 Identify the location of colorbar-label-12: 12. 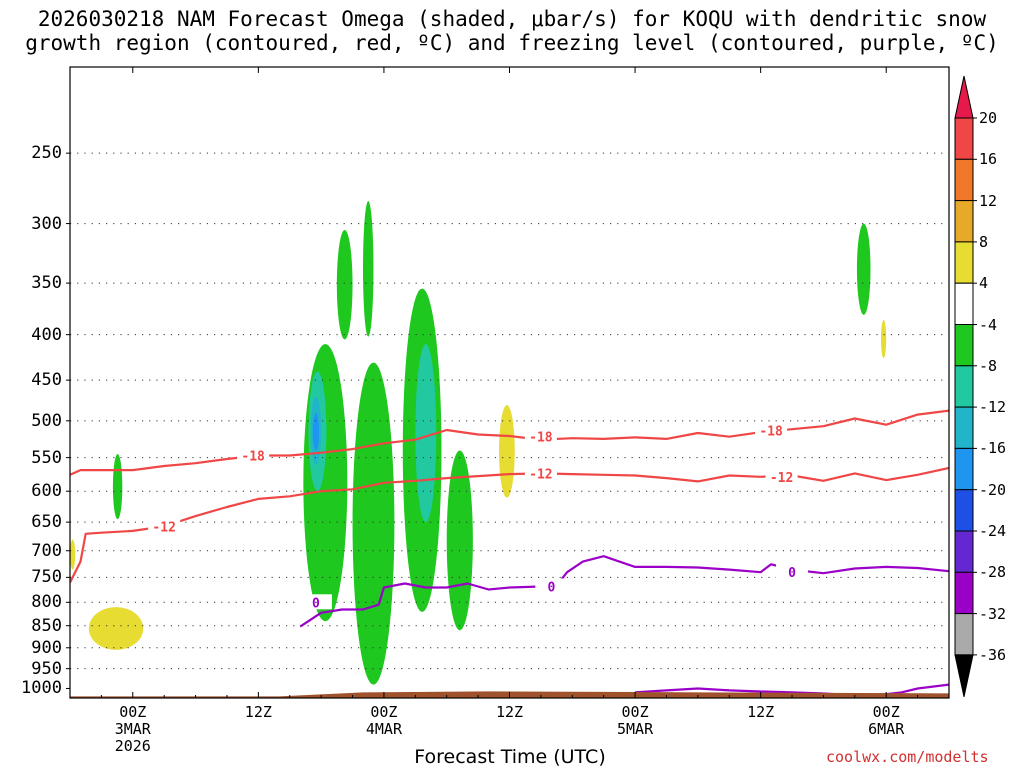
(988, 200).